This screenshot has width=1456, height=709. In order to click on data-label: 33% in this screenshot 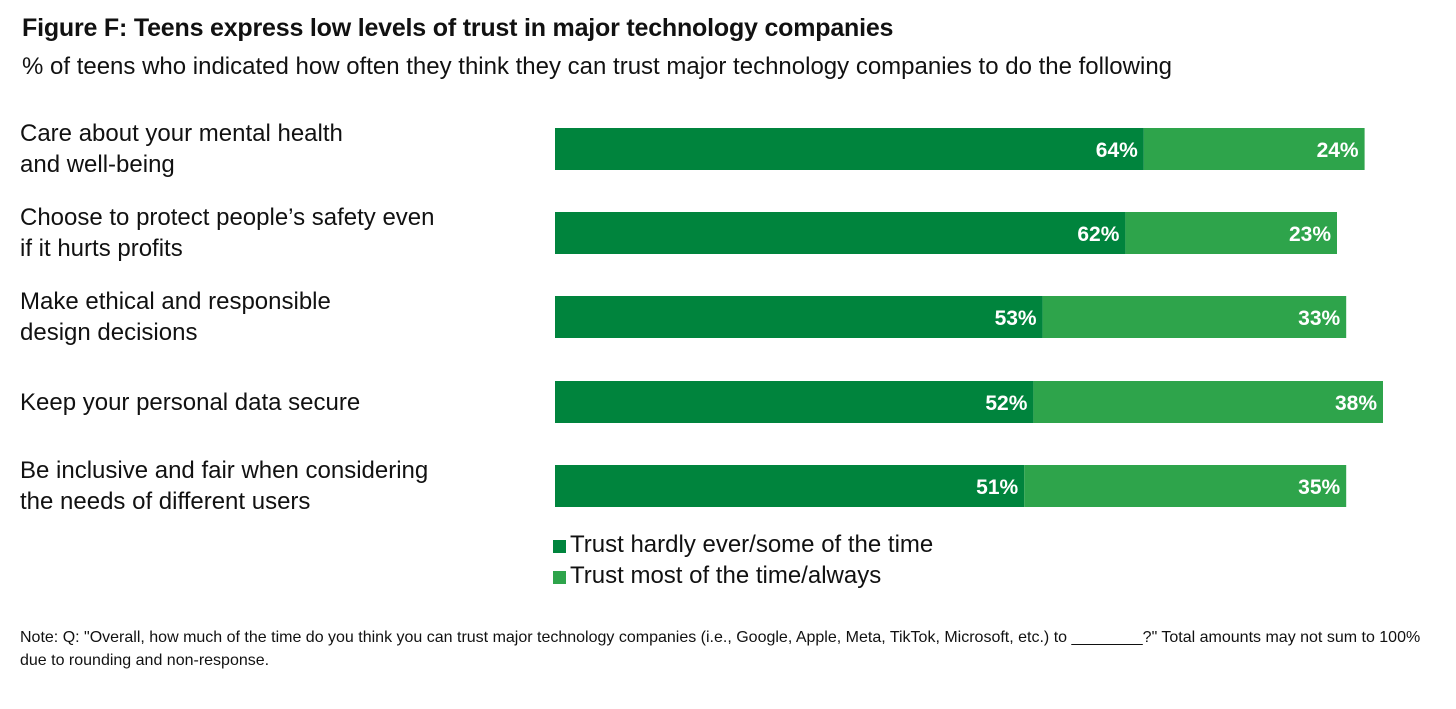, I will do `click(1319, 318)`.